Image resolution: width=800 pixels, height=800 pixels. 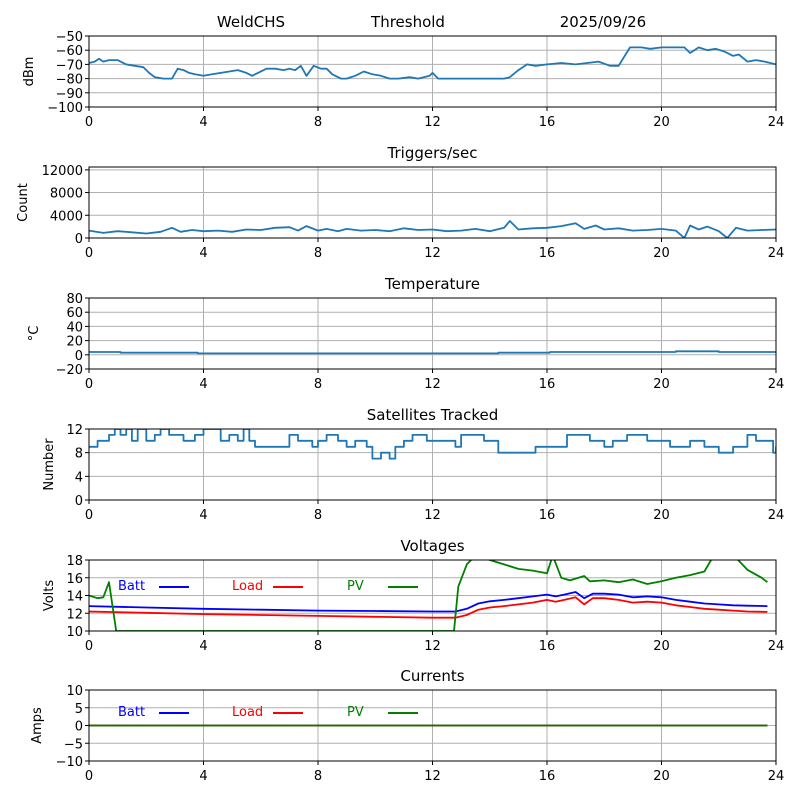 I want to click on y-tick-label: 20, so click(x=74, y=342).